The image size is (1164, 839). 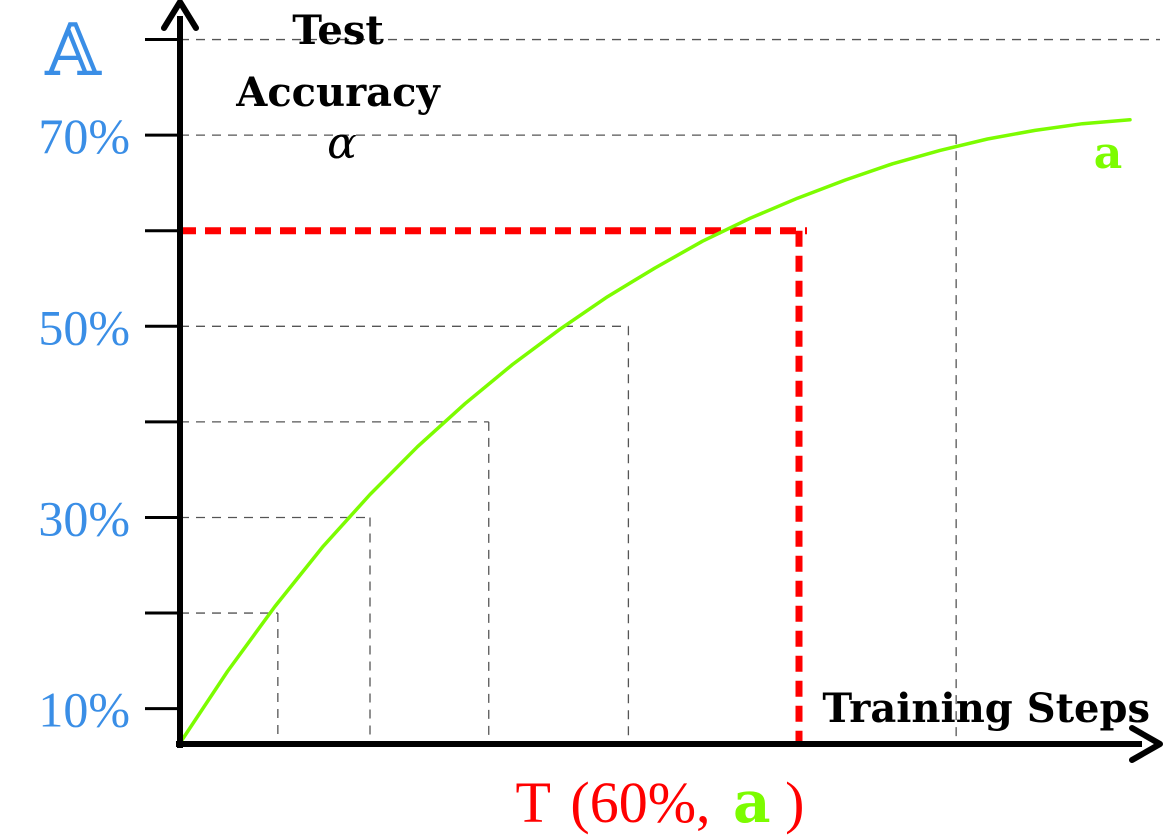 What do you see at coordinates (84, 136) in the screenshot?
I see `y-tick-label-70: 70%` at bounding box center [84, 136].